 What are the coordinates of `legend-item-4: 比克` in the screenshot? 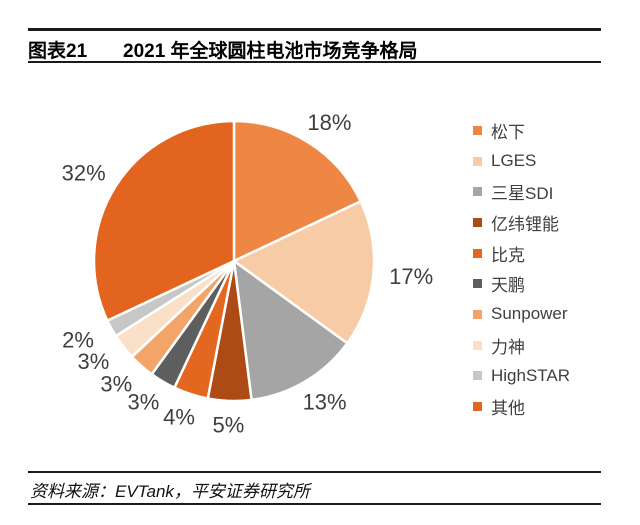 It's located at (521, 253).